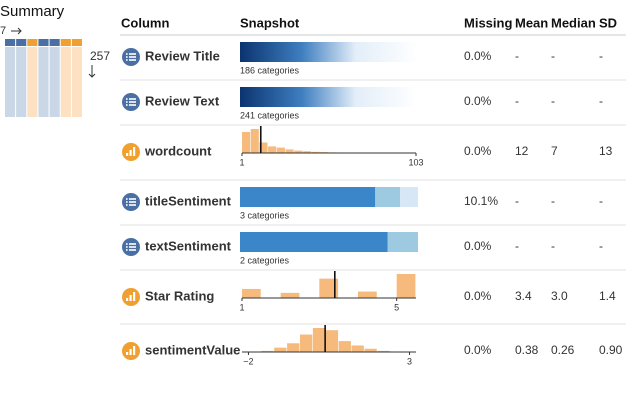  I want to click on stat-mean: 0.38, so click(527, 350).